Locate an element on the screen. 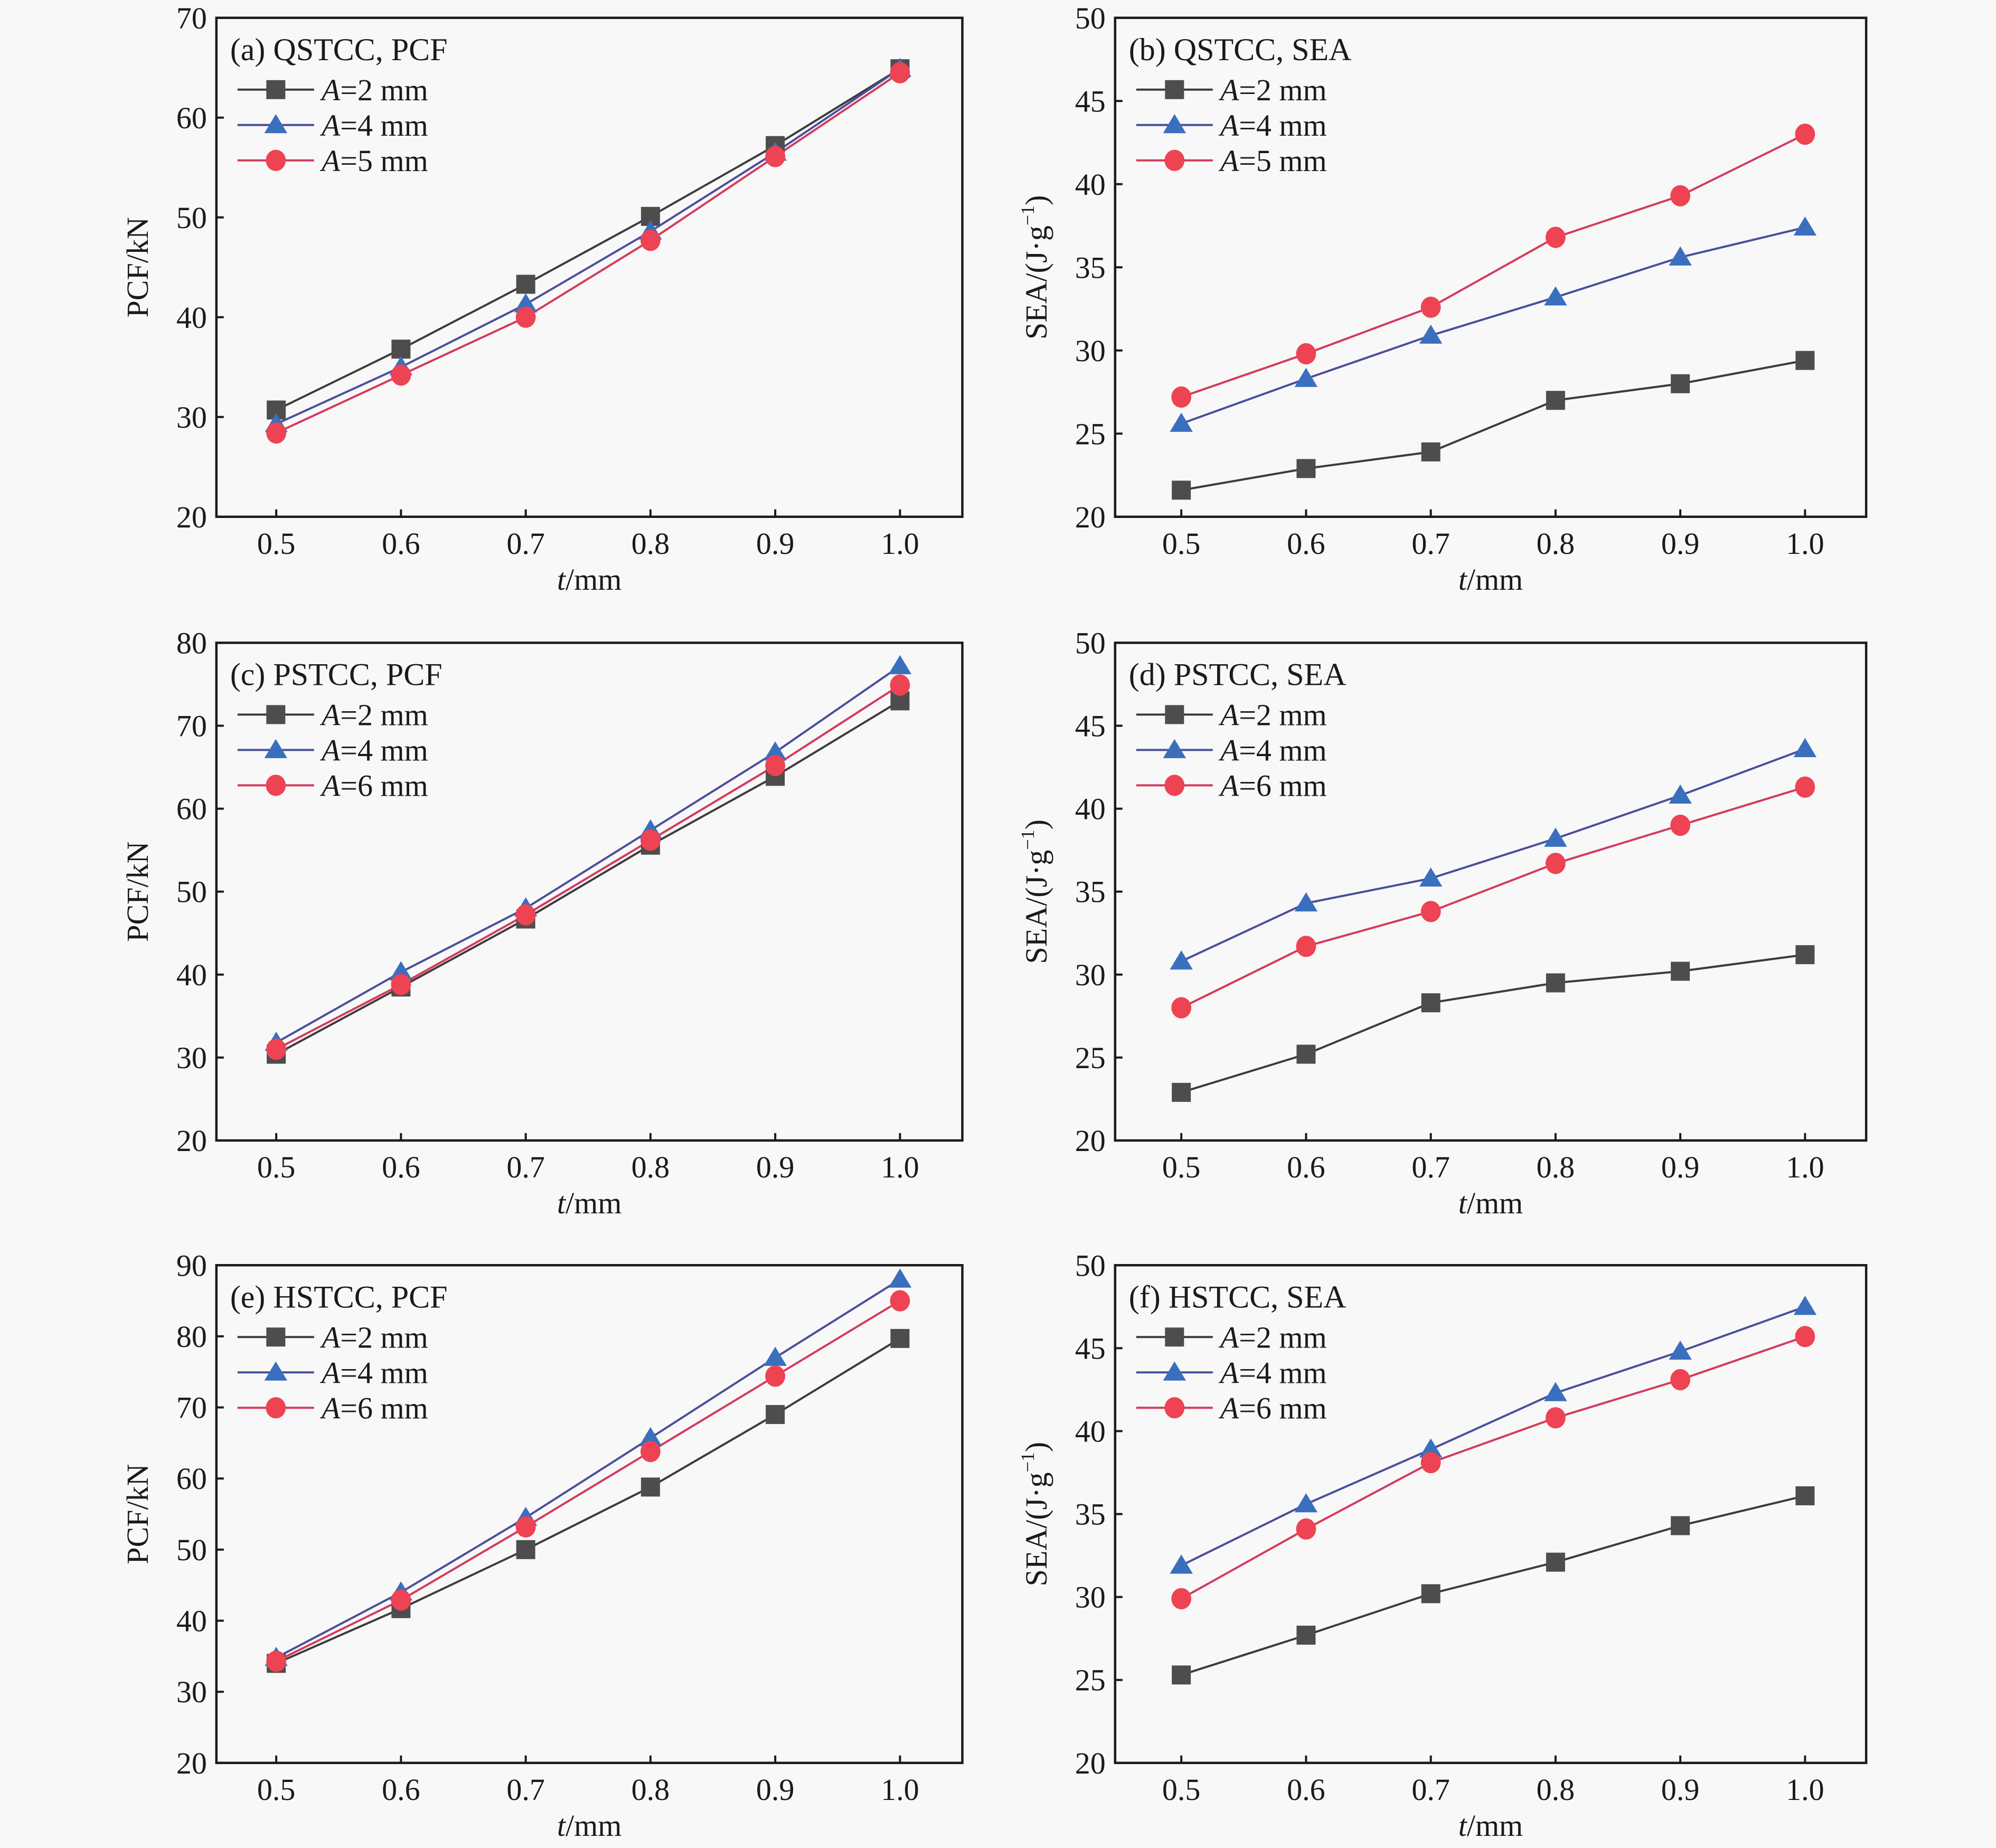  y-tick-label: 60 is located at coordinates (192, 809).